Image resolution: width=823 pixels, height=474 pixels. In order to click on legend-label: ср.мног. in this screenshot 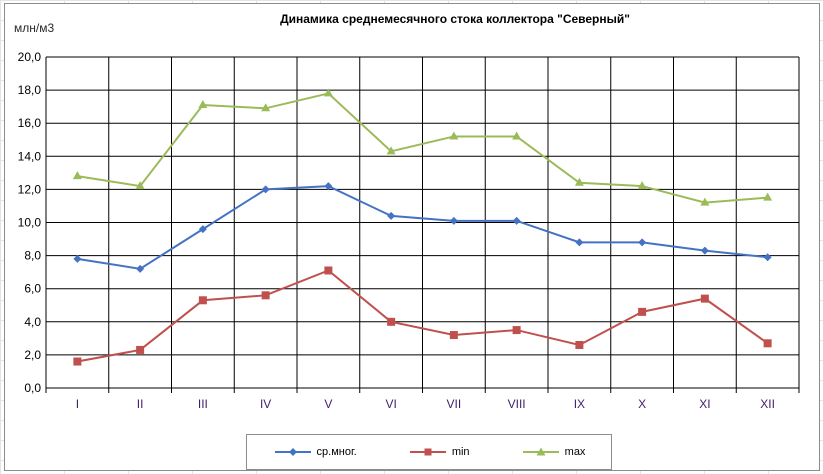, I will do `click(336, 452)`.